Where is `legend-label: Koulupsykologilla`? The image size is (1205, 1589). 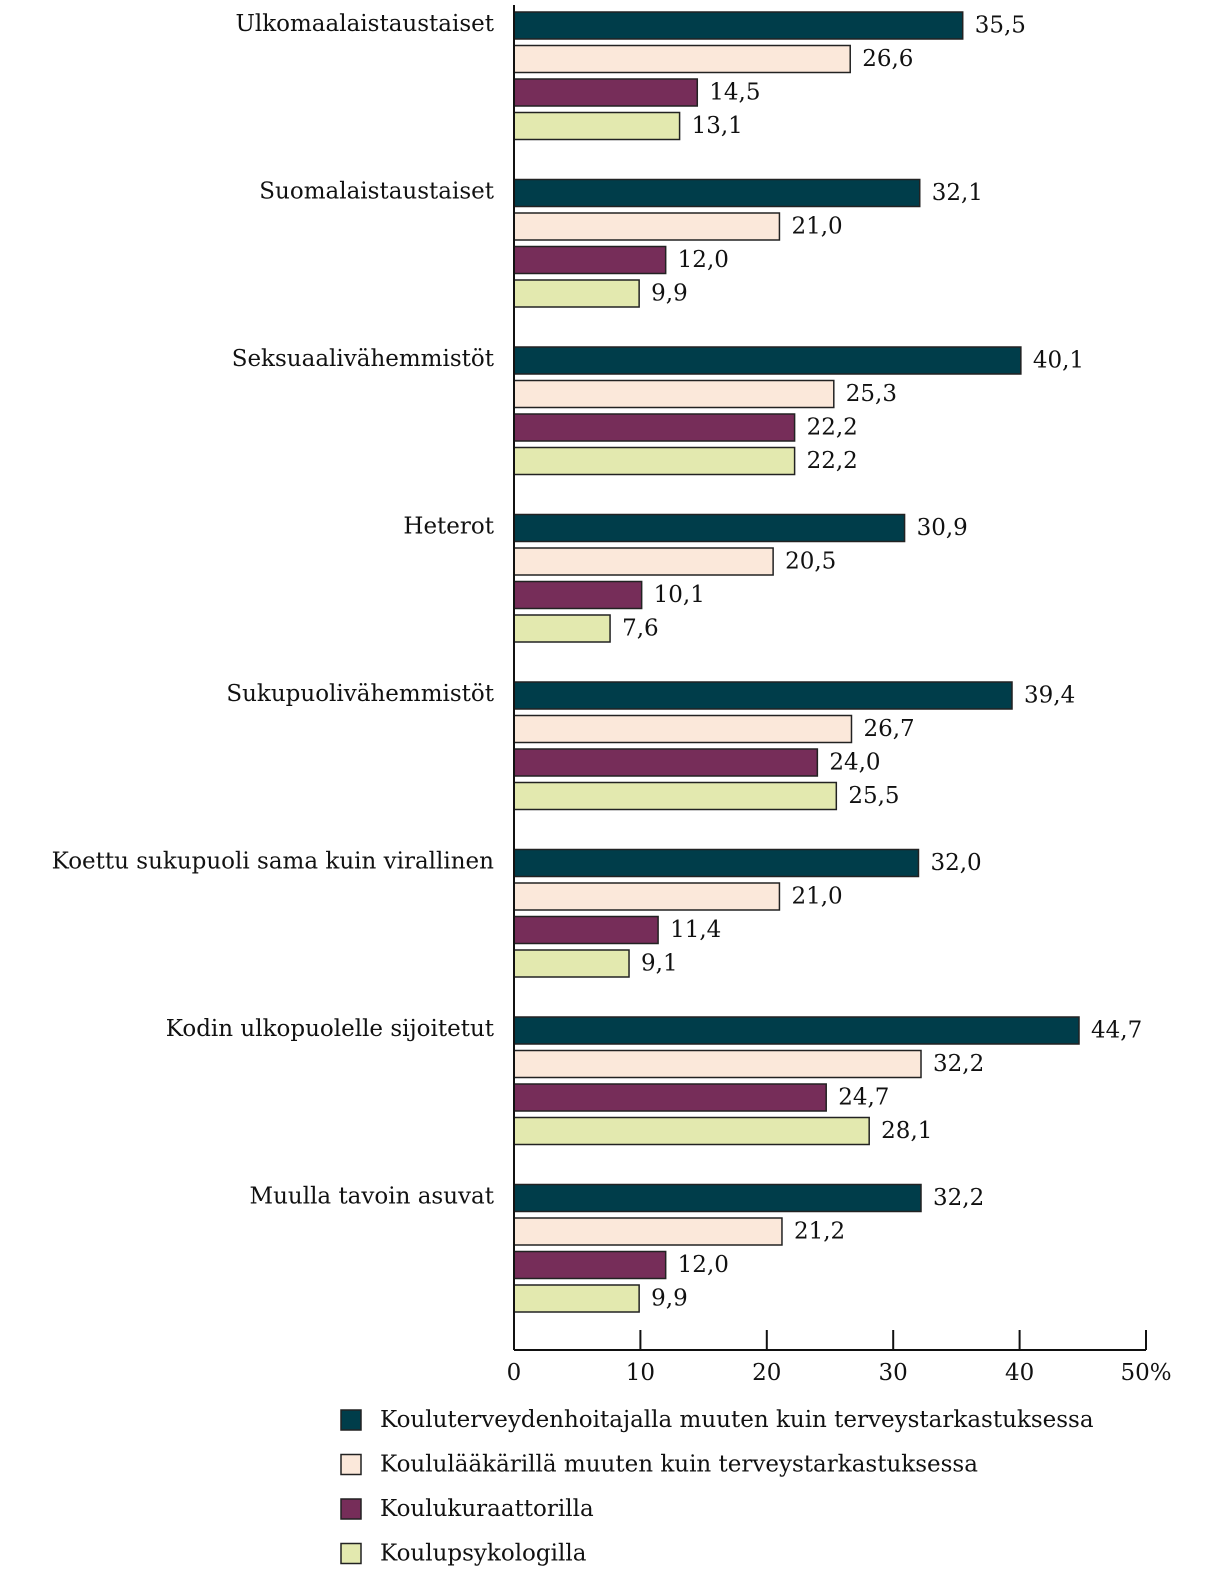 legend-label: Koulupsykologilla is located at coordinates (483, 1554).